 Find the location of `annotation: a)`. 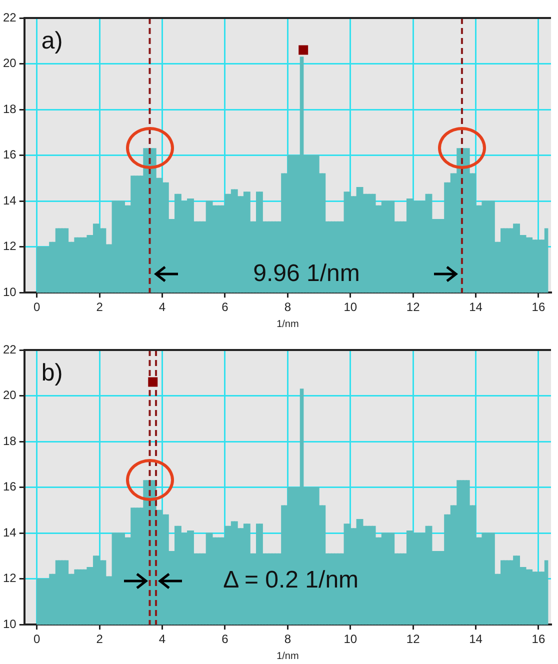

annotation: a) is located at coordinates (52, 41).